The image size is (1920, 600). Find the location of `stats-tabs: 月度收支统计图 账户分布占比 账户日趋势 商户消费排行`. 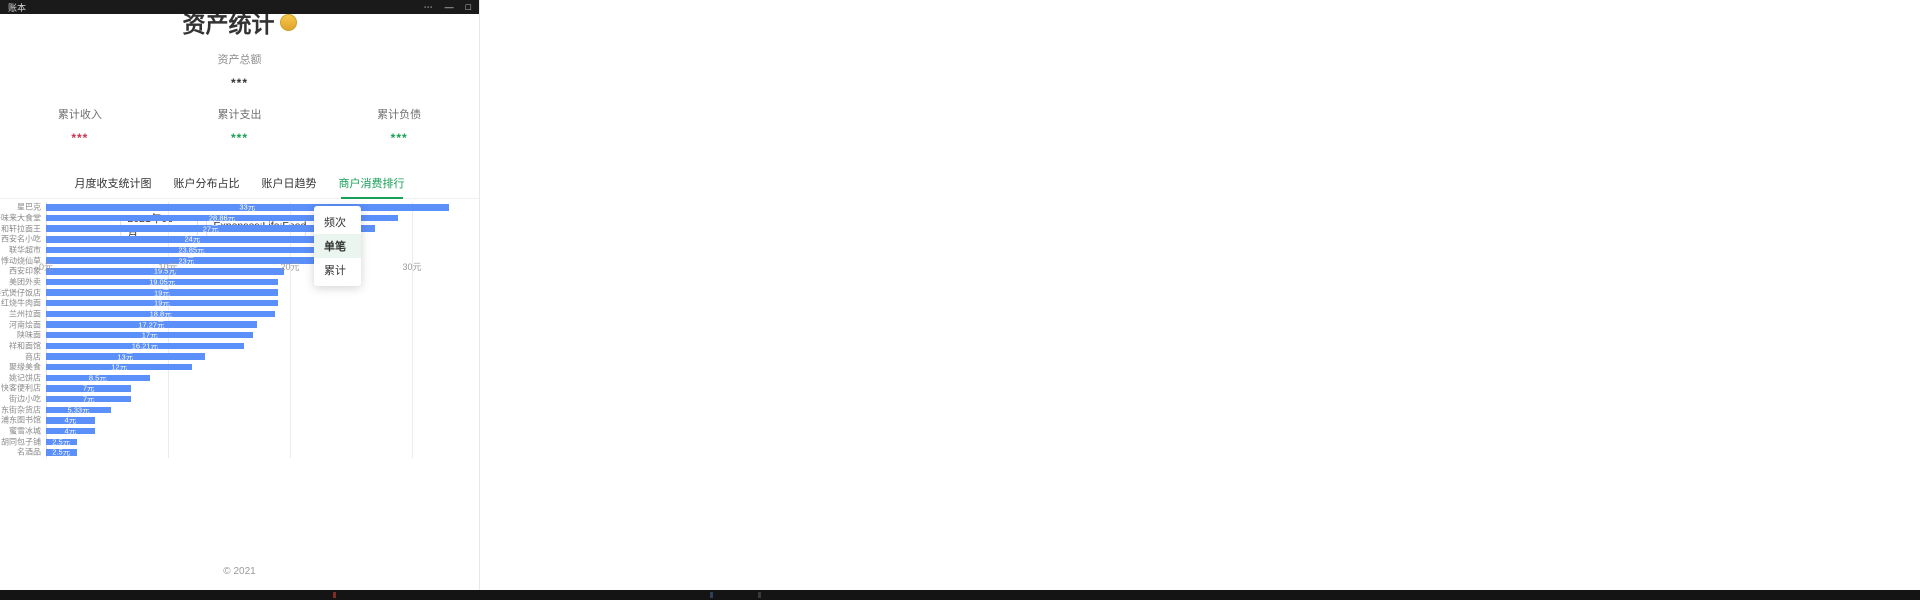

stats-tabs: 月度收支统计图 账户分布占比 账户日趋势 商户消费排行 is located at coordinates (239, 180).